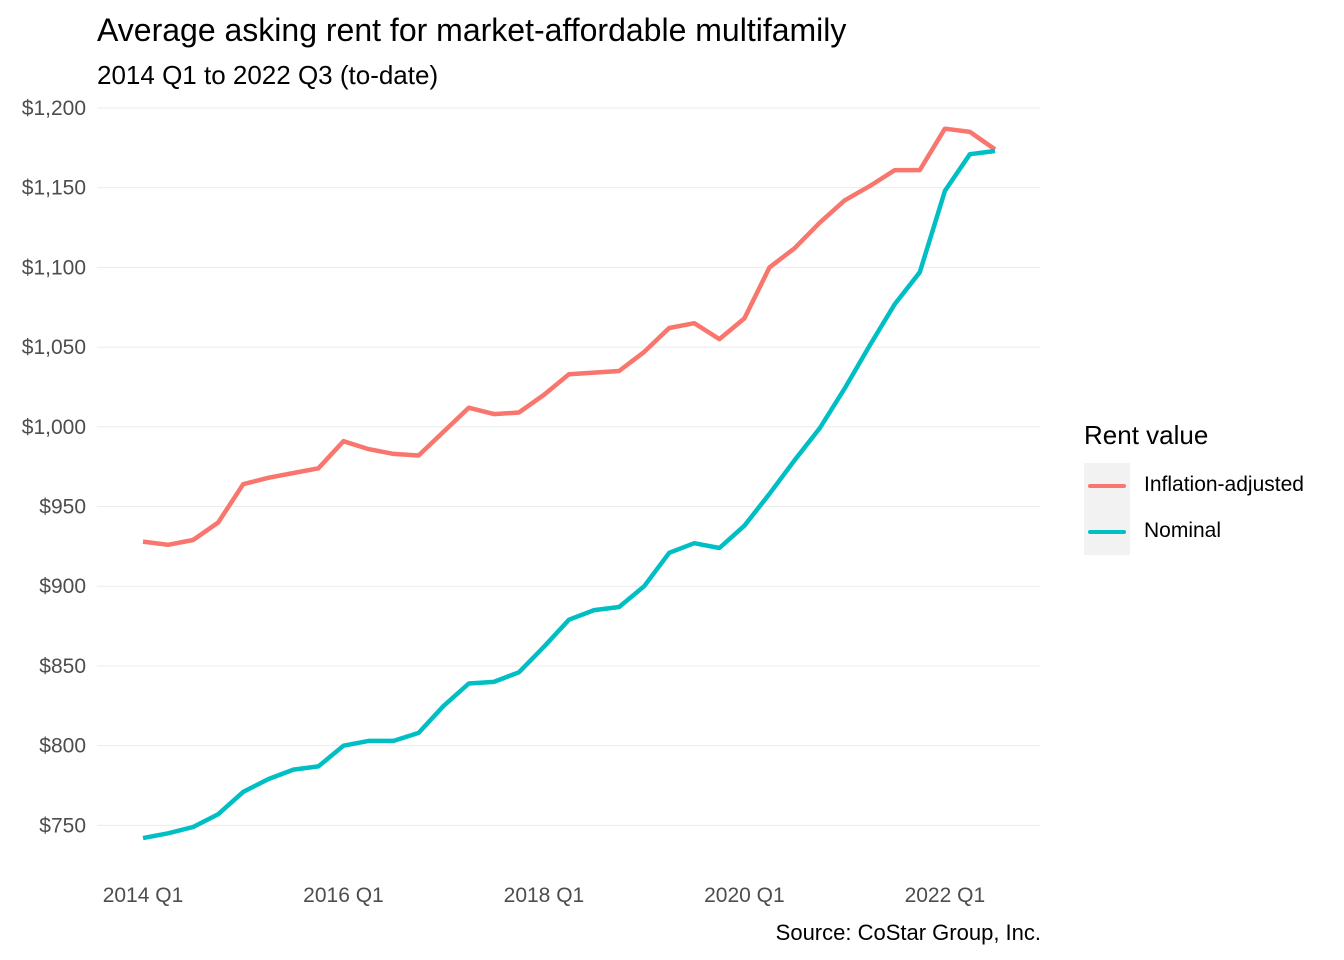 The height and width of the screenshot is (960, 1344). Describe the element at coordinates (143, 895) in the screenshot. I see `x-tick-label: 2014 Q1` at that location.